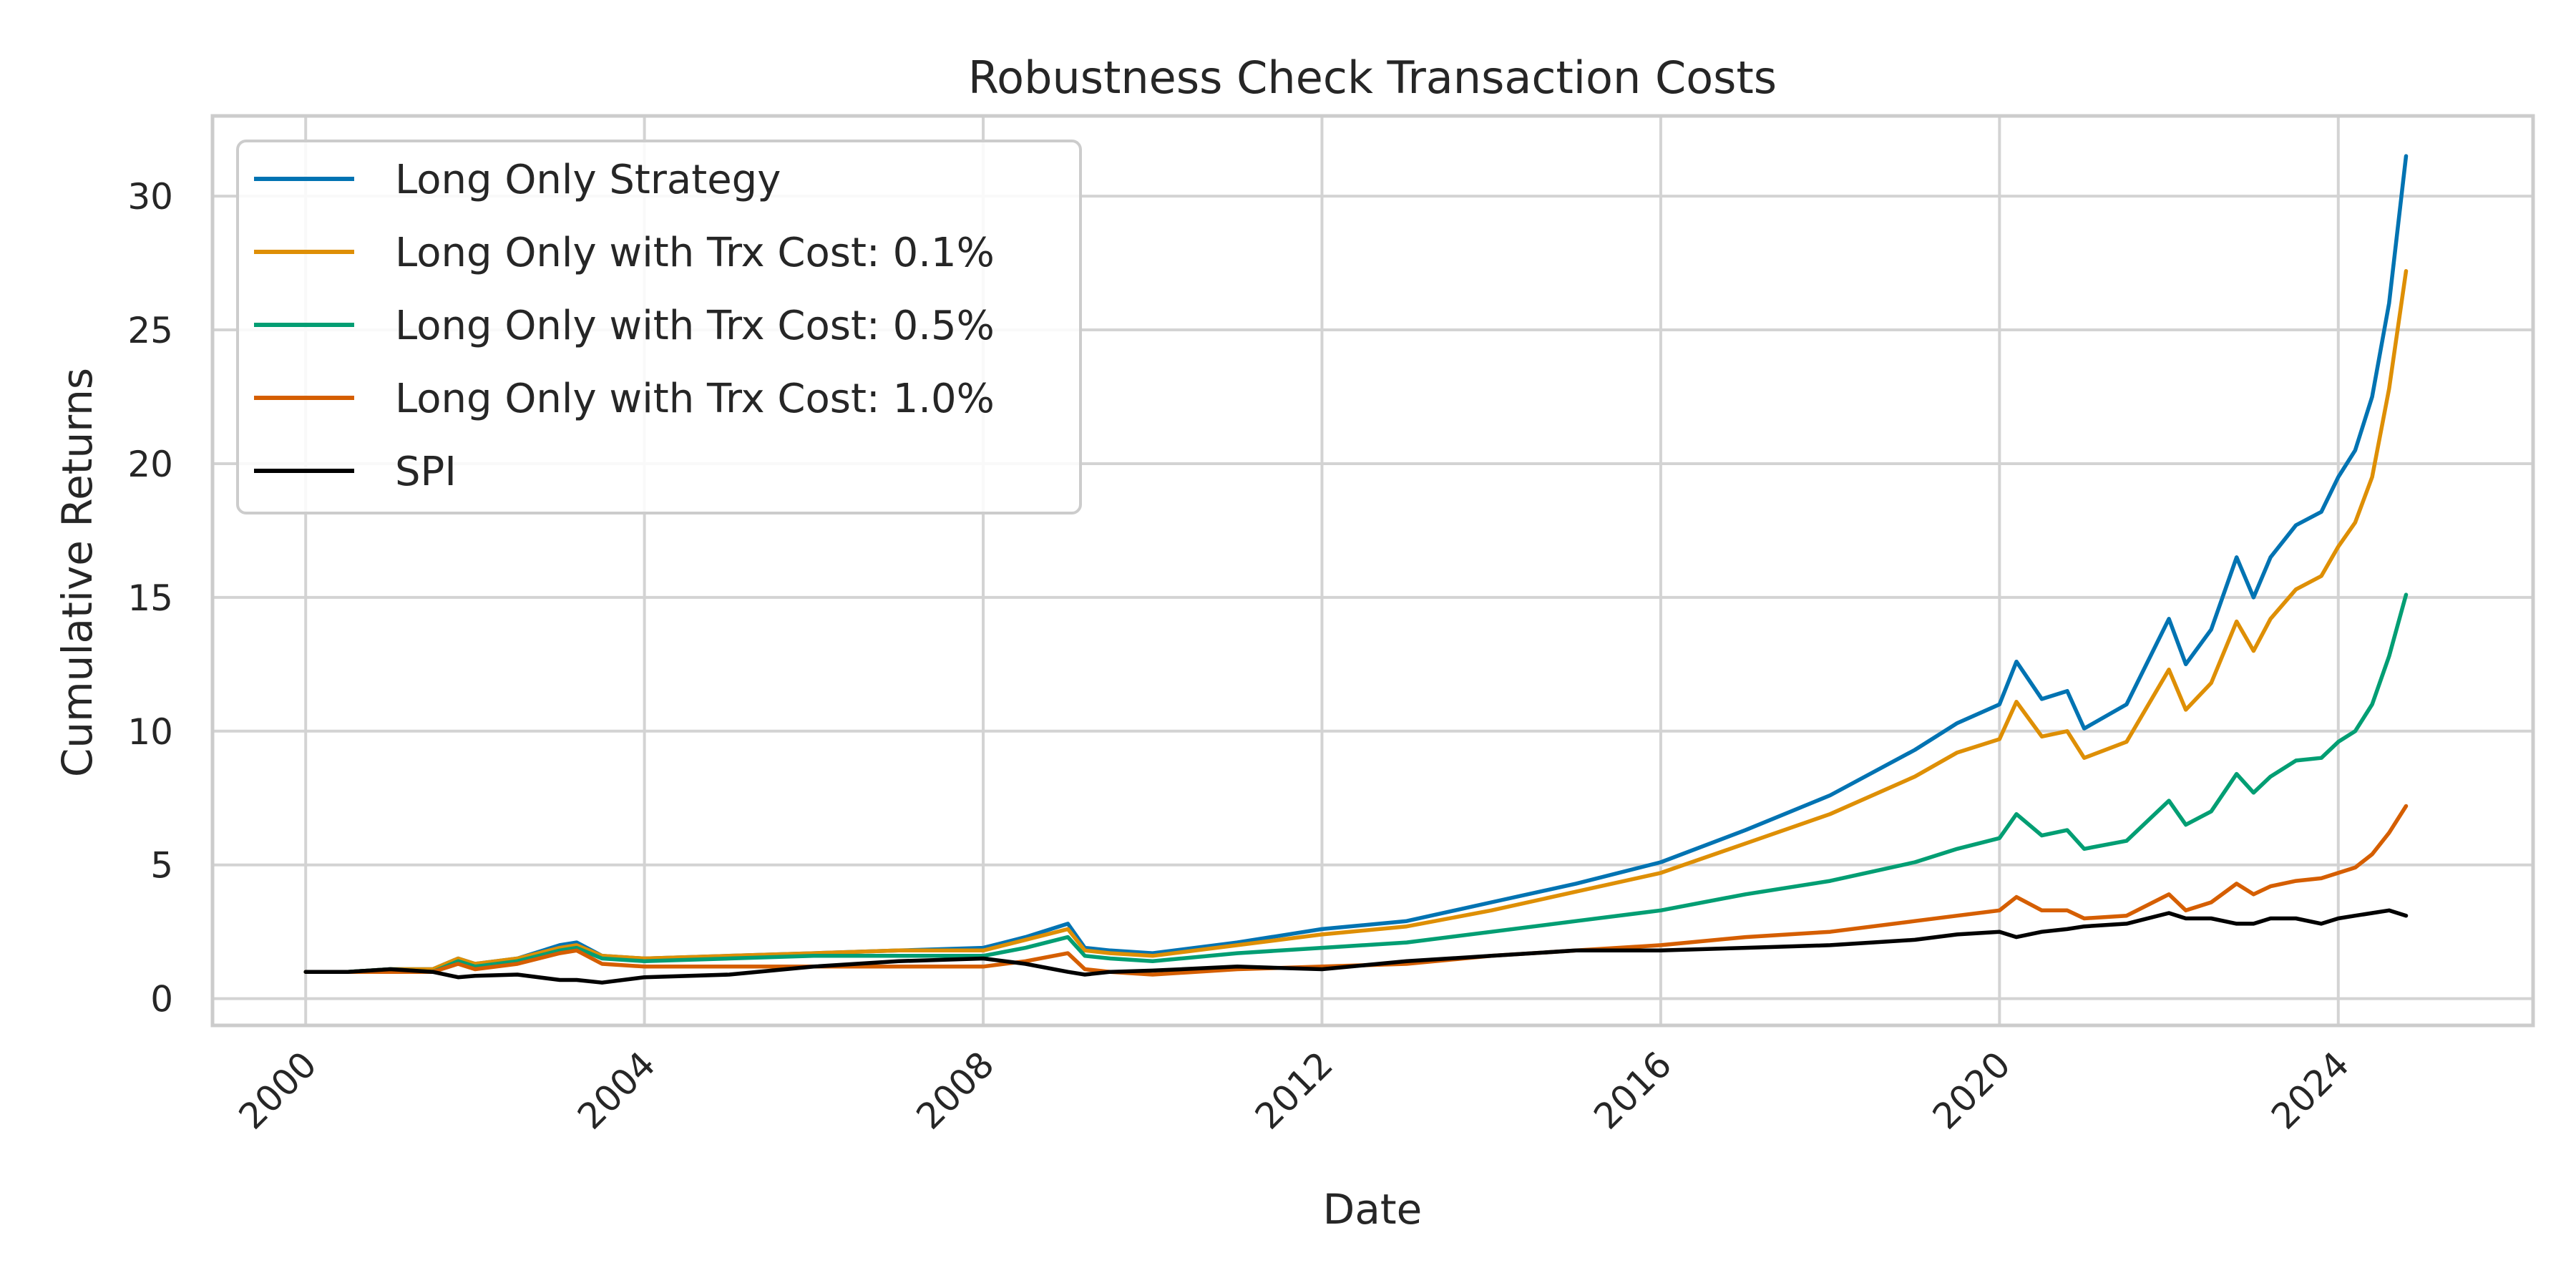 The width and height of the screenshot is (2576, 1288). What do you see at coordinates (150, 732) in the screenshot?
I see `y-tick-label: 10` at bounding box center [150, 732].